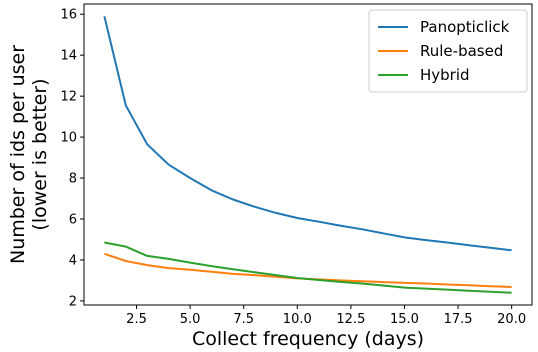 This screenshot has height=352, width=538. I want to click on x-tick-label: 15.0, so click(404, 319).